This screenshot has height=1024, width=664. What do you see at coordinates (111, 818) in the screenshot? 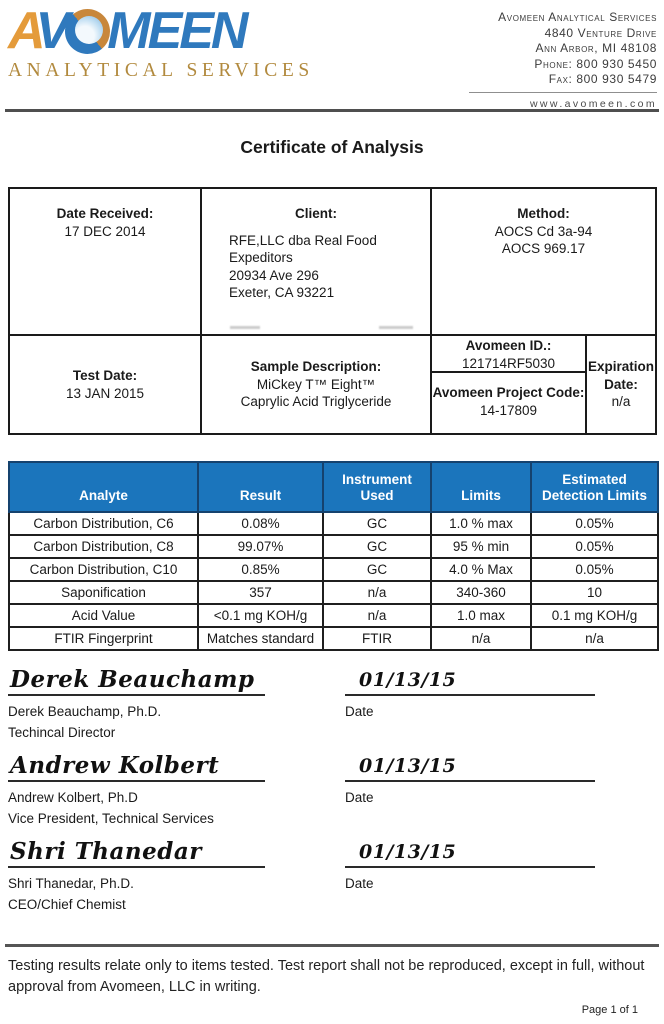
I see `signer-title: Vice President, Technical Services` at bounding box center [111, 818].